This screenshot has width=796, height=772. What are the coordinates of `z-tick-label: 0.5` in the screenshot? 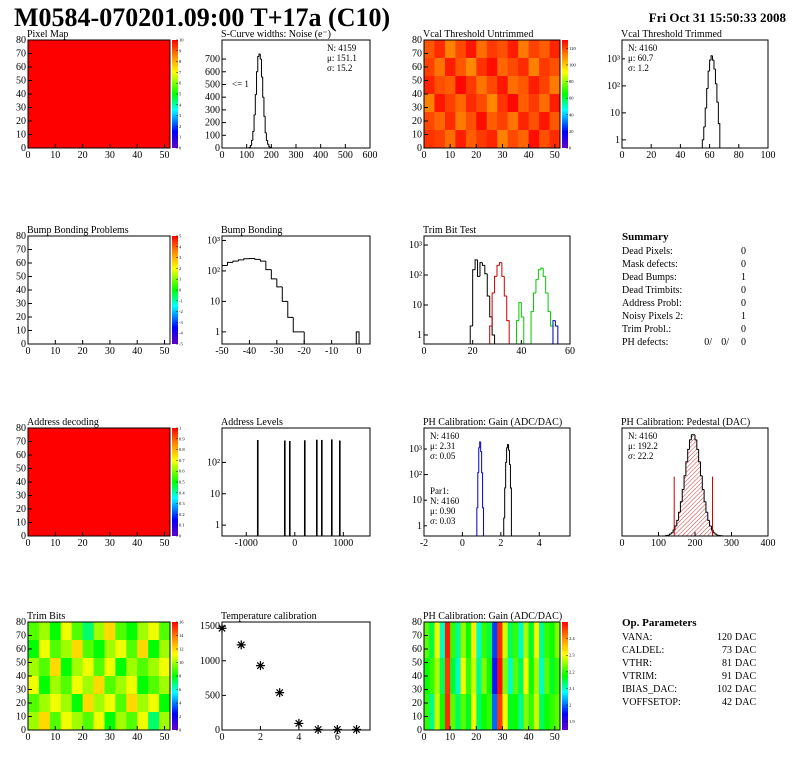 It's located at (182, 482).